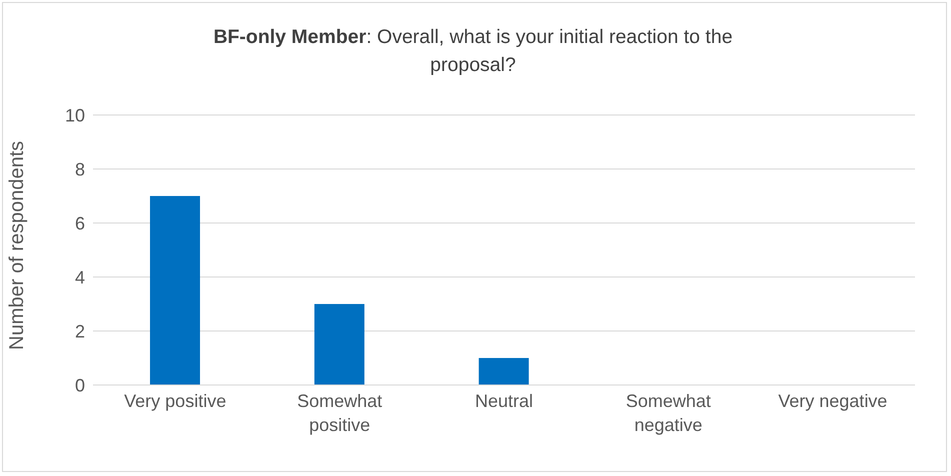 The height and width of the screenshot is (476, 951). Describe the element at coordinates (79, 331) in the screenshot. I see `y-tick-label: 2` at that location.